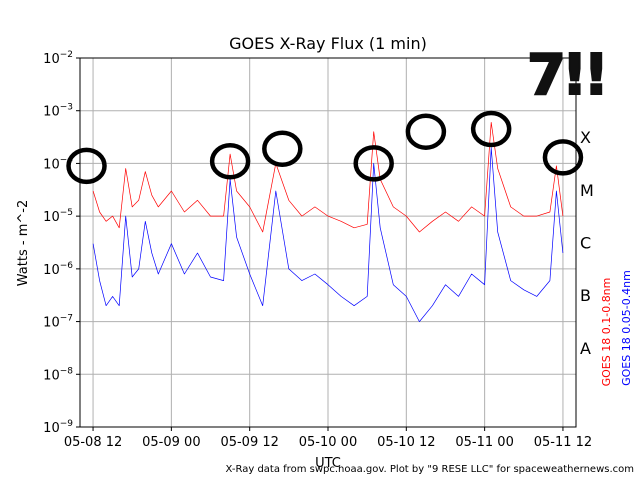 Image resolution: width=640 pixels, height=480 pixels. What do you see at coordinates (585, 348) in the screenshot?
I see `flare-class-a: A` at bounding box center [585, 348].